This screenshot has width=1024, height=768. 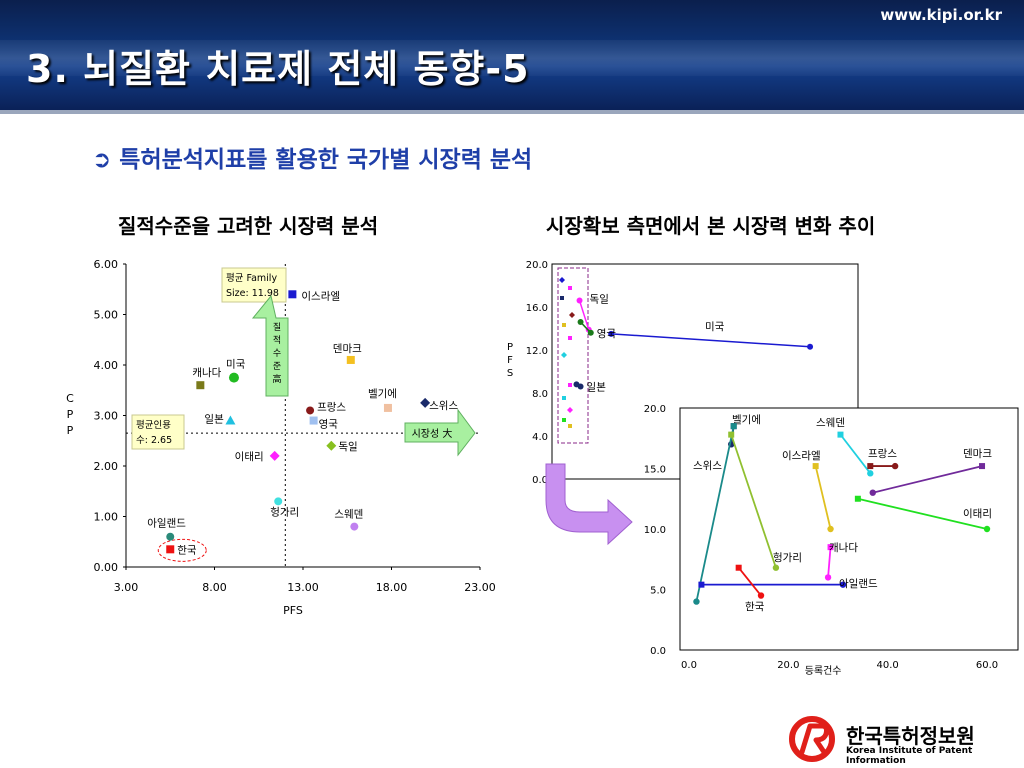 I want to click on point-label: 아일랜드, so click(x=166, y=523).